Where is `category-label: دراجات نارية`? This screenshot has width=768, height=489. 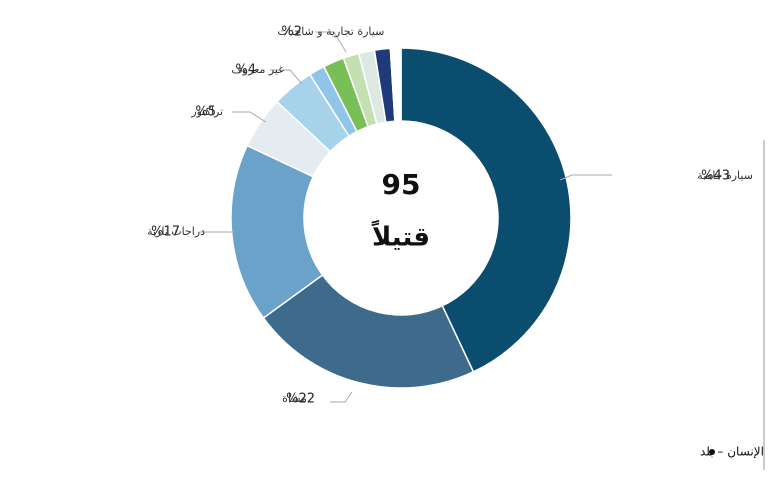
category-label: دراجات نارية is located at coordinates (176, 231).